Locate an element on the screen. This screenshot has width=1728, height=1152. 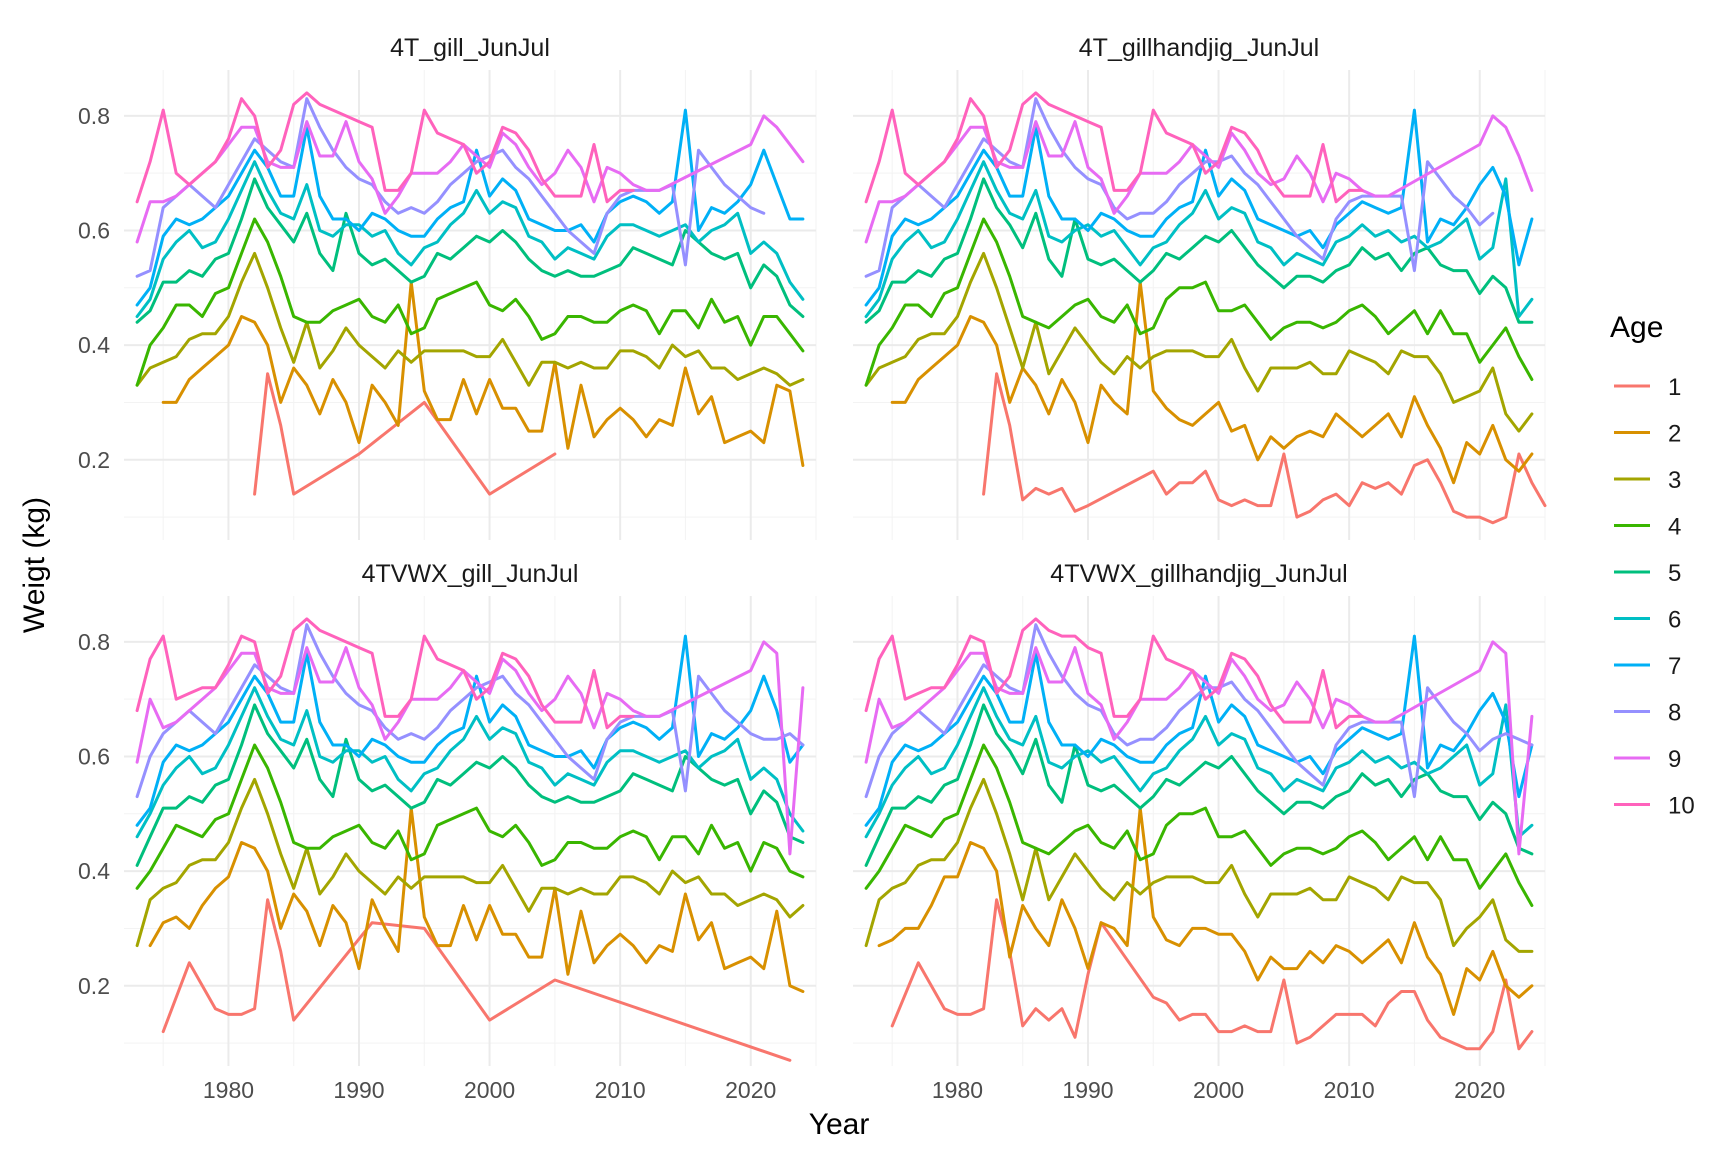
legend-label: 10 is located at coordinates (1681, 806).